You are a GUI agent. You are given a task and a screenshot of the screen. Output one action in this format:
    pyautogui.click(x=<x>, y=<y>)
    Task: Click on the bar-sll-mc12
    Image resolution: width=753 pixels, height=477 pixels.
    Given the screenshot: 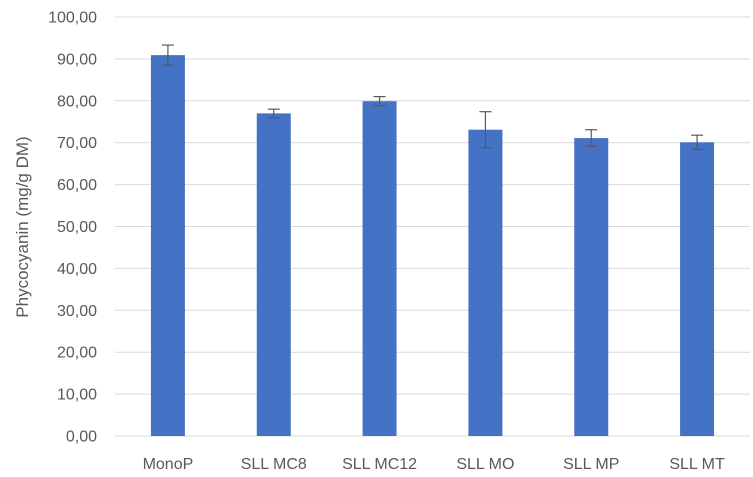 What is the action you would take?
    pyautogui.click(x=379, y=269)
    